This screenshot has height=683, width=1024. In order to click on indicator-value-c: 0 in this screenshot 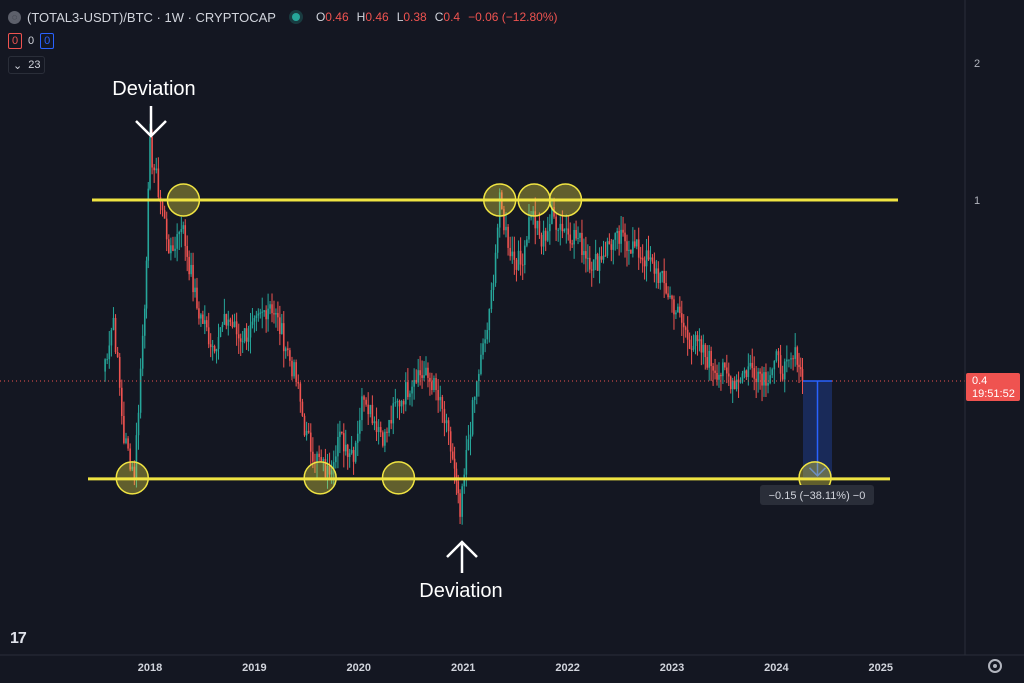, I will do `click(47, 41)`.